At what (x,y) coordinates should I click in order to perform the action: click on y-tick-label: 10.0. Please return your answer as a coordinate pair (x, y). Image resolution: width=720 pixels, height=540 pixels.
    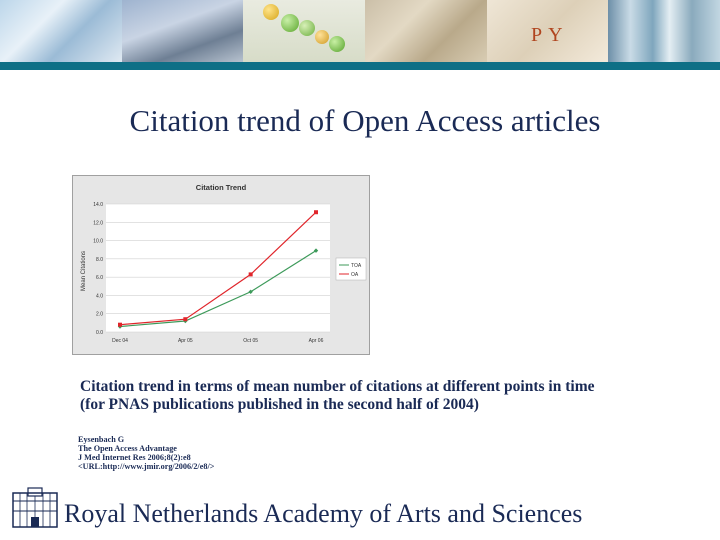
    Looking at the image, I should click on (98, 242).